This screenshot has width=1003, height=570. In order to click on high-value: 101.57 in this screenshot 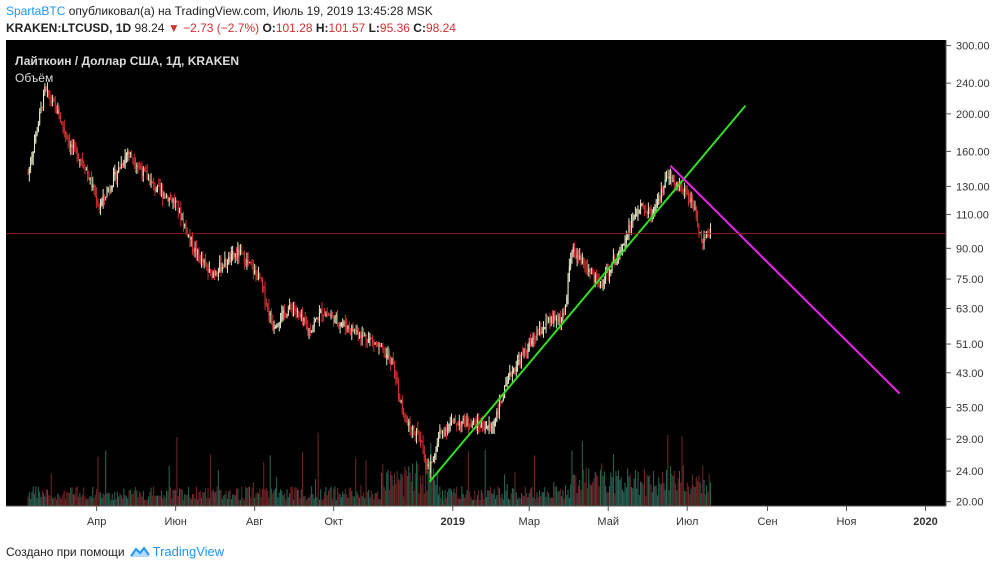, I will do `click(347, 28)`.